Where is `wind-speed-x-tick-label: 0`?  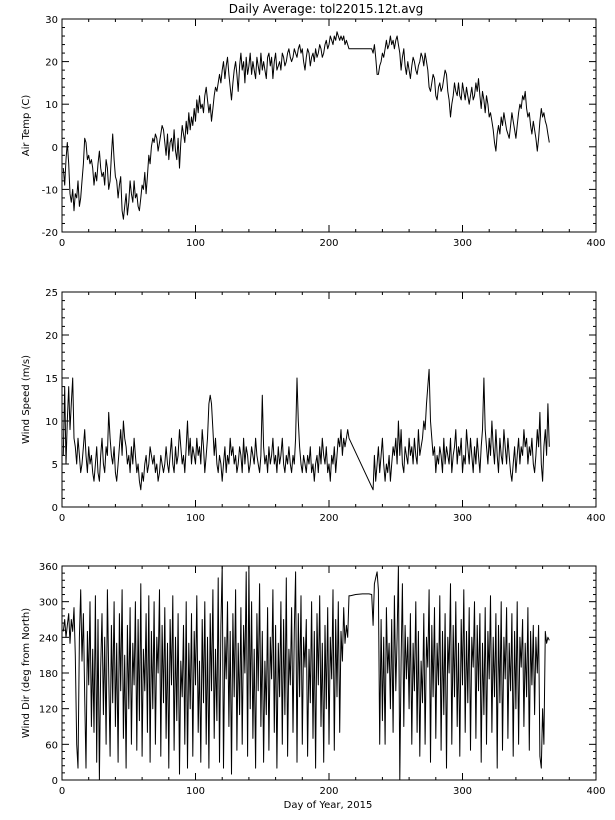 wind-speed-x-tick-label: 0 is located at coordinates (62, 518).